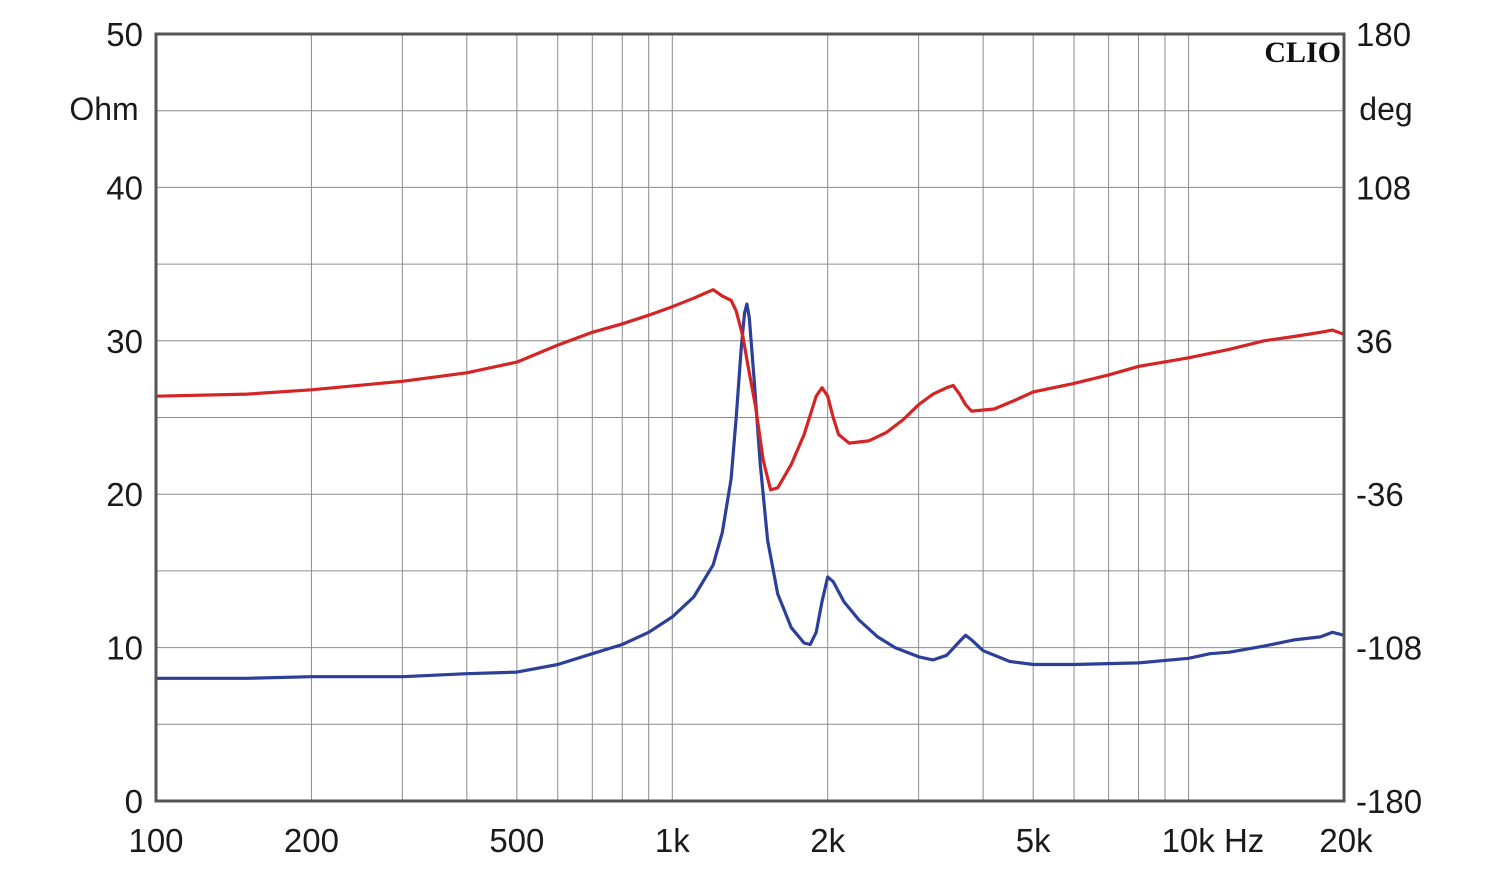  What do you see at coordinates (103, 109) in the screenshot?
I see `y-left-unit-label: Ohm` at bounding box center [103, 109].